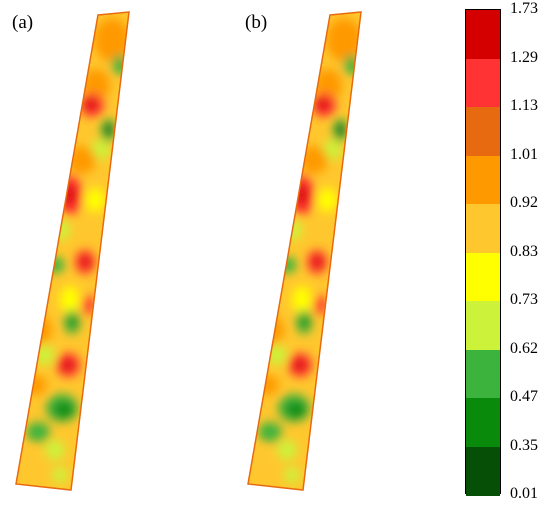 This screenshot has height=512, width=550. Describe the element at coordinates (524, 8) in the screenshot. I see `legend-tick-label: 1.73` at that location.